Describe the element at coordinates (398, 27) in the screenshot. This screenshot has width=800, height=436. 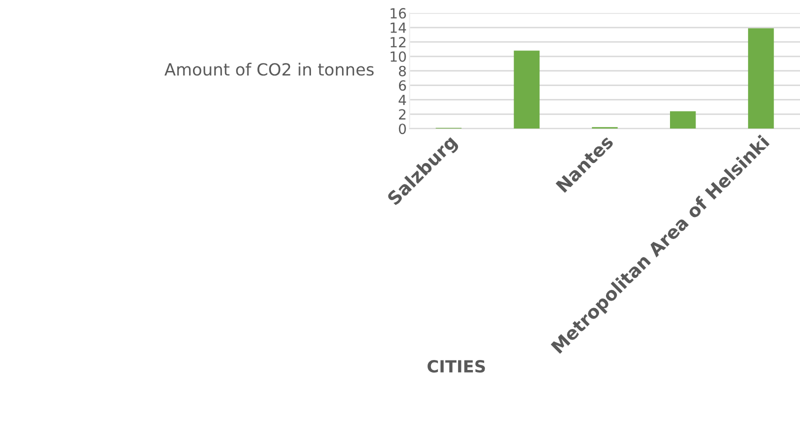
I see `y-tick-label: 14` at that location.